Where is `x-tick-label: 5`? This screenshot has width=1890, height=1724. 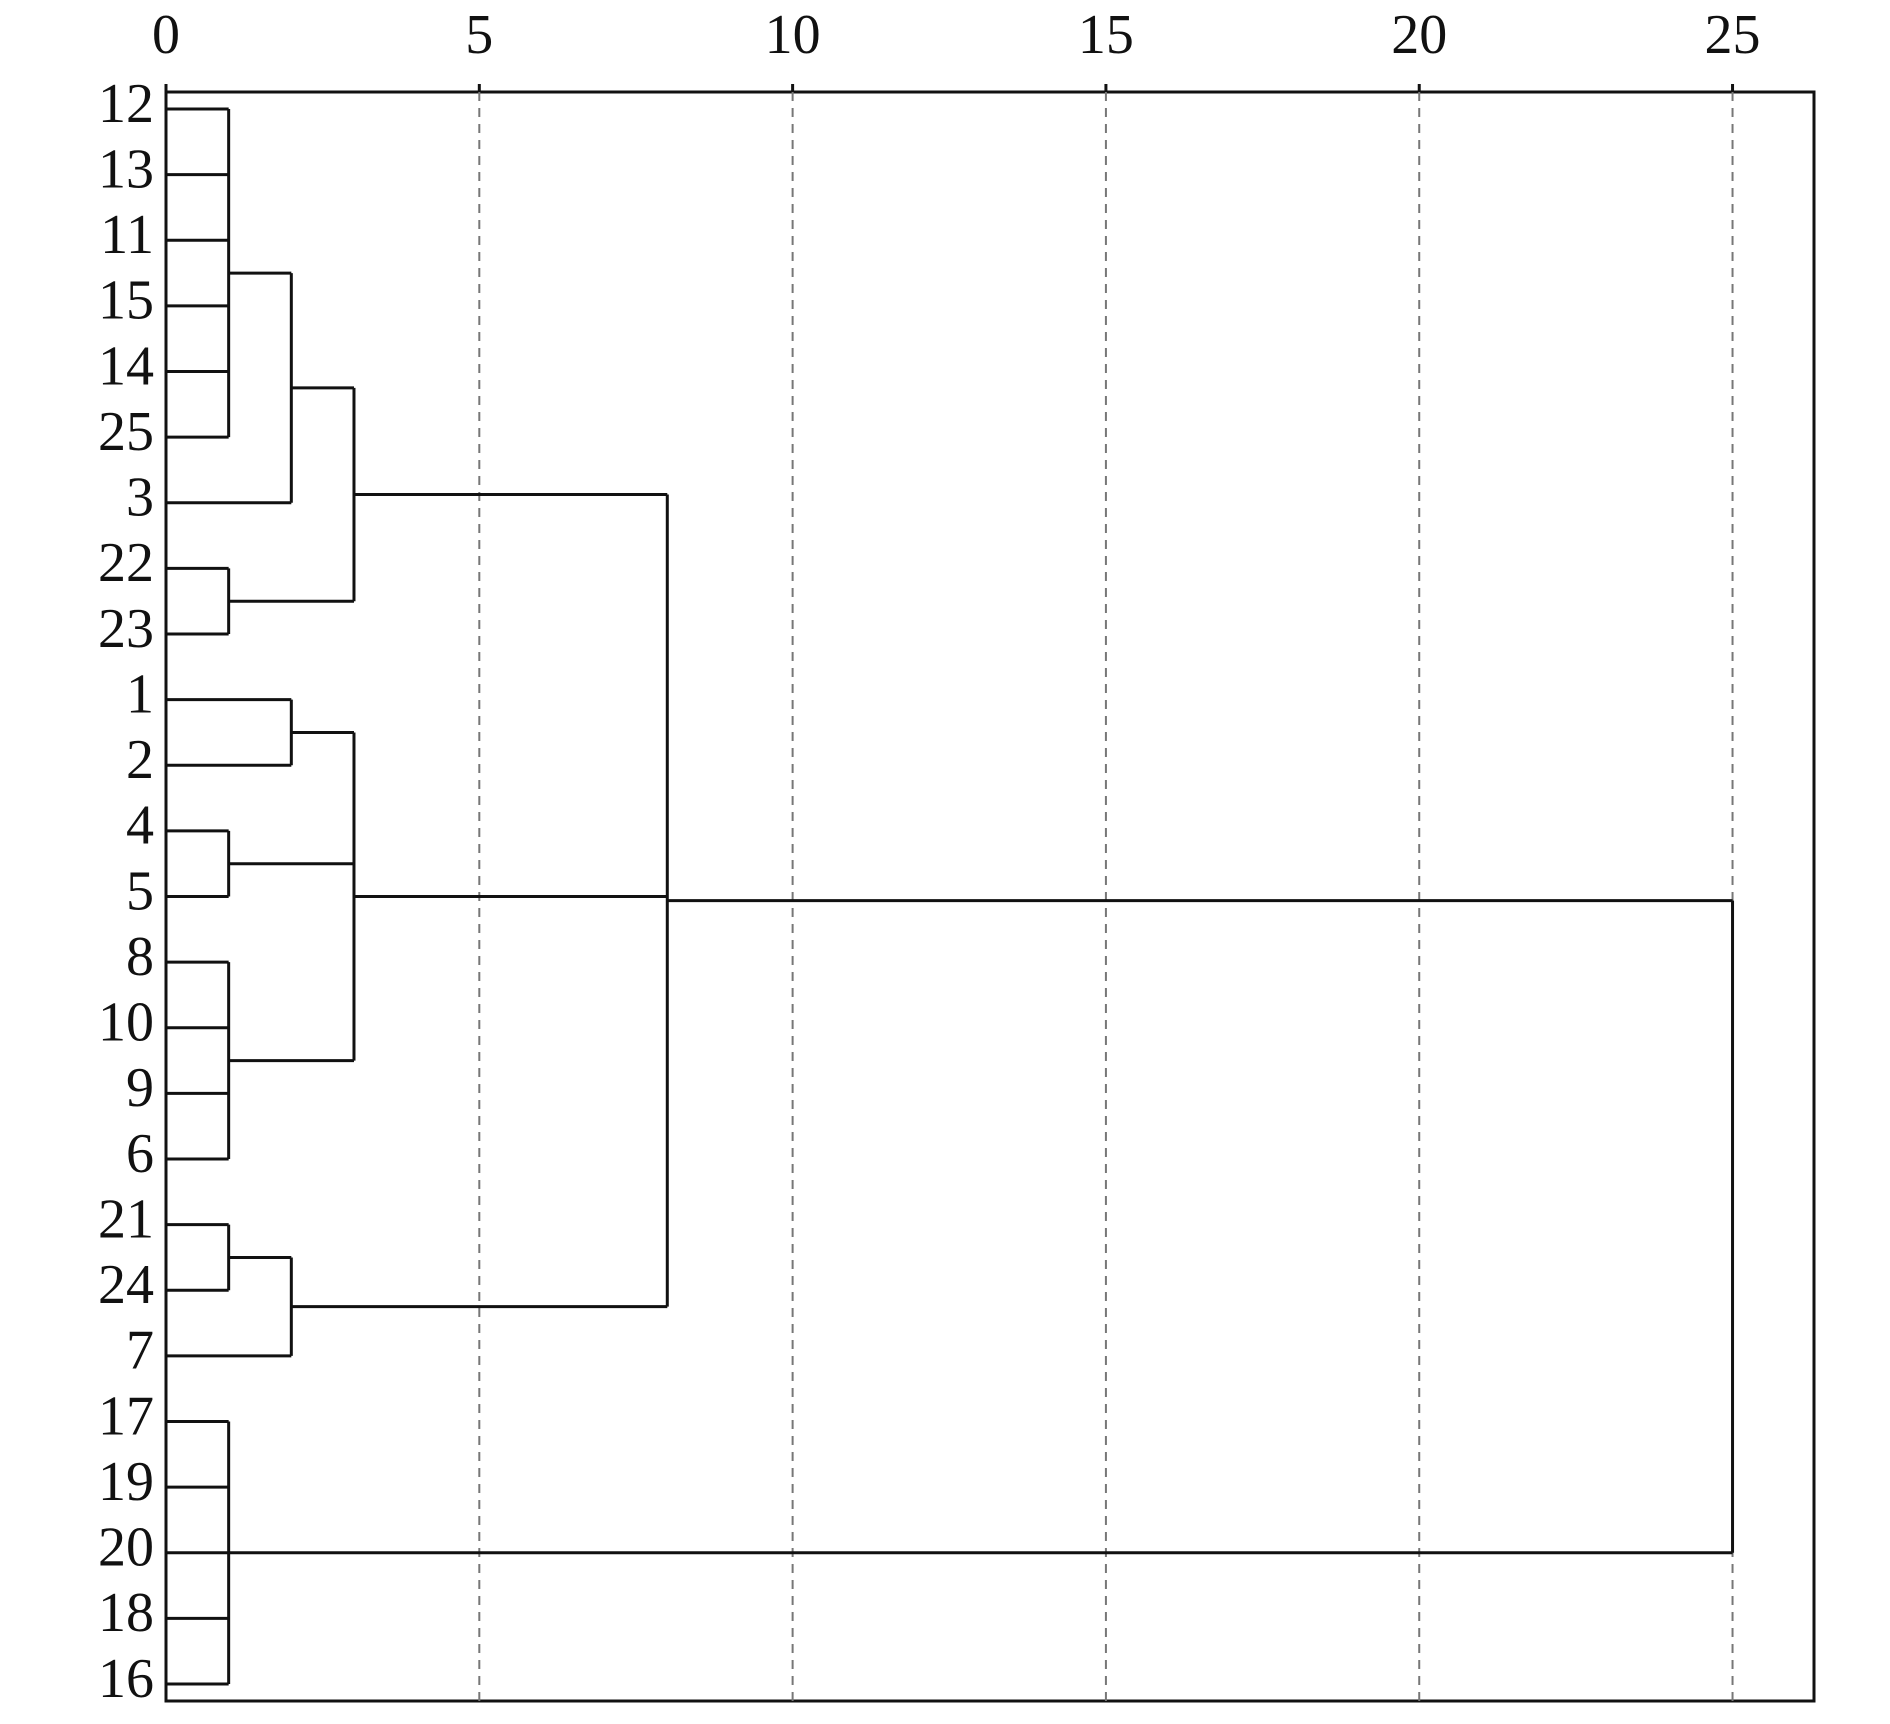
x-tick-label: 5 is located at coordinates (479, 35).